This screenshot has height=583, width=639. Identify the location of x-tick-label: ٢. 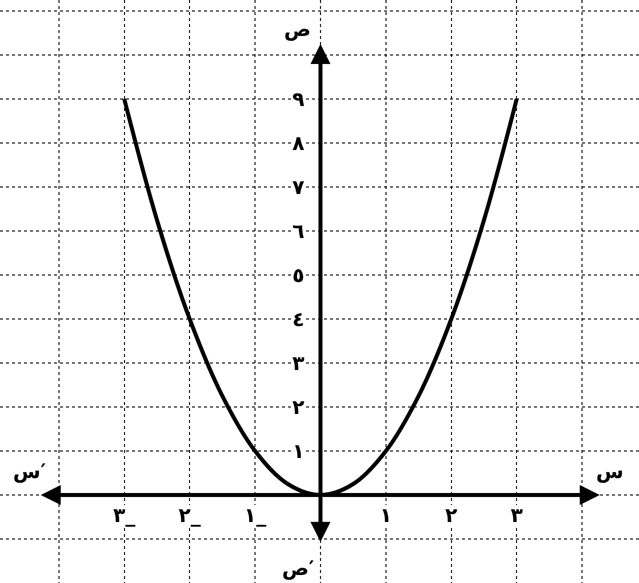
(451, 515).